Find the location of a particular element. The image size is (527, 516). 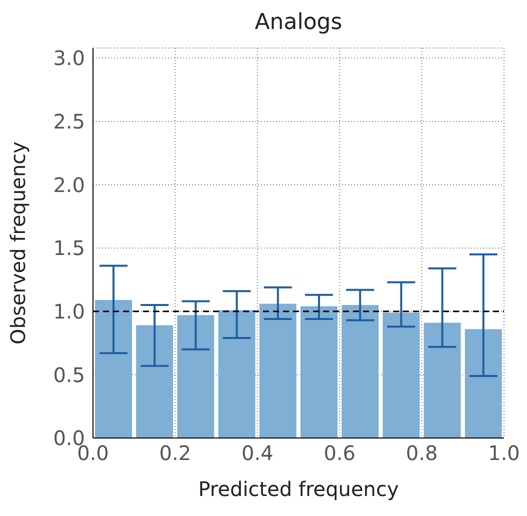

x-axis-title: Predicted frequency is located at coordinates (298, 489).